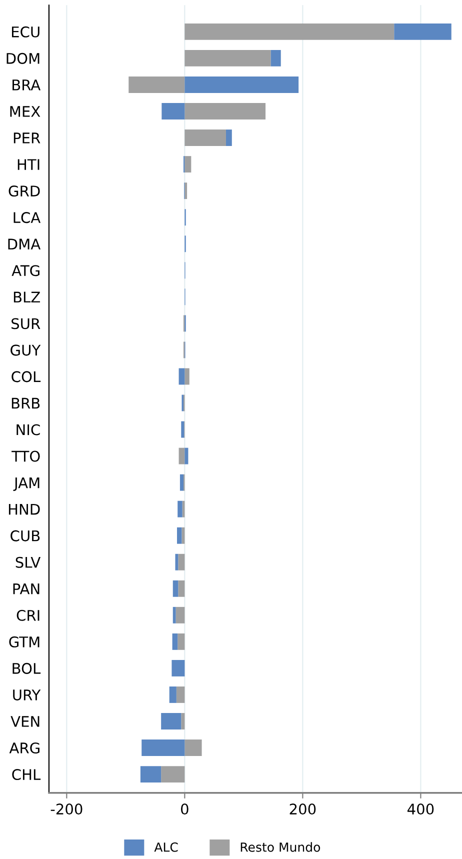 The height and width of the screenshot is (859, 462). I want to click on y-tick-label: PER, so click(27, 138).